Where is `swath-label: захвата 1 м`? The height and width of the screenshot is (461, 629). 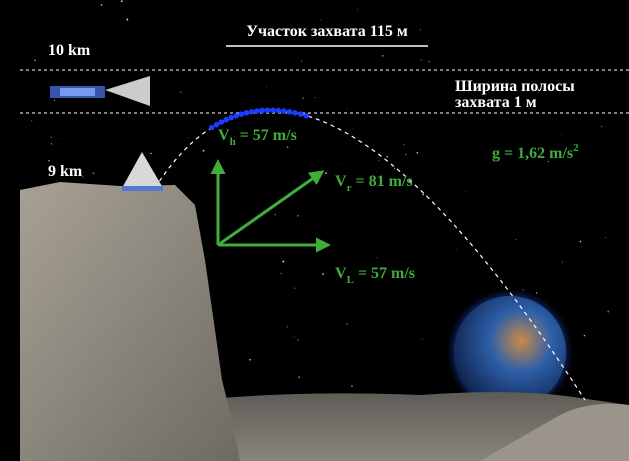 swath-label: захвата 1 м is located at coordinates (496, 102).